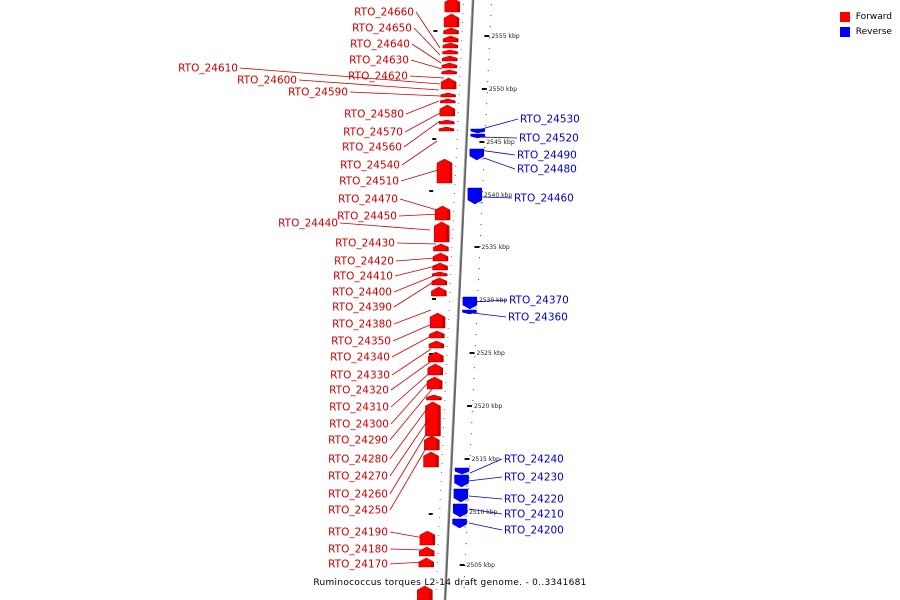 This screenshot has width=900, height=600. Describe the element at coordinates (373, 133) in the screenshot. I see `gene-label-forward: RTO_24570` at that location.